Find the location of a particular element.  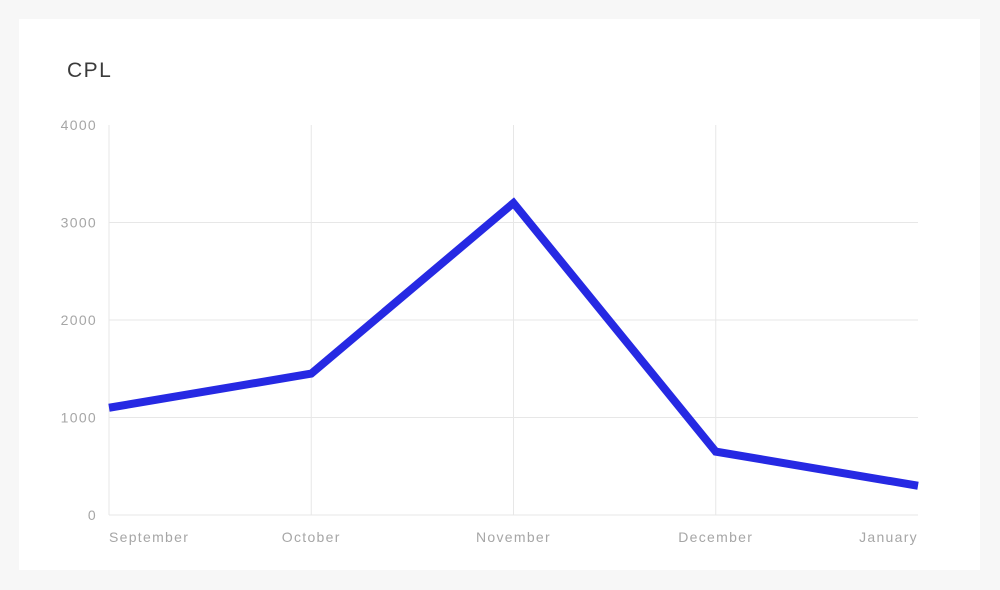

x-axis-label: November is located at coordinates (513, 537).